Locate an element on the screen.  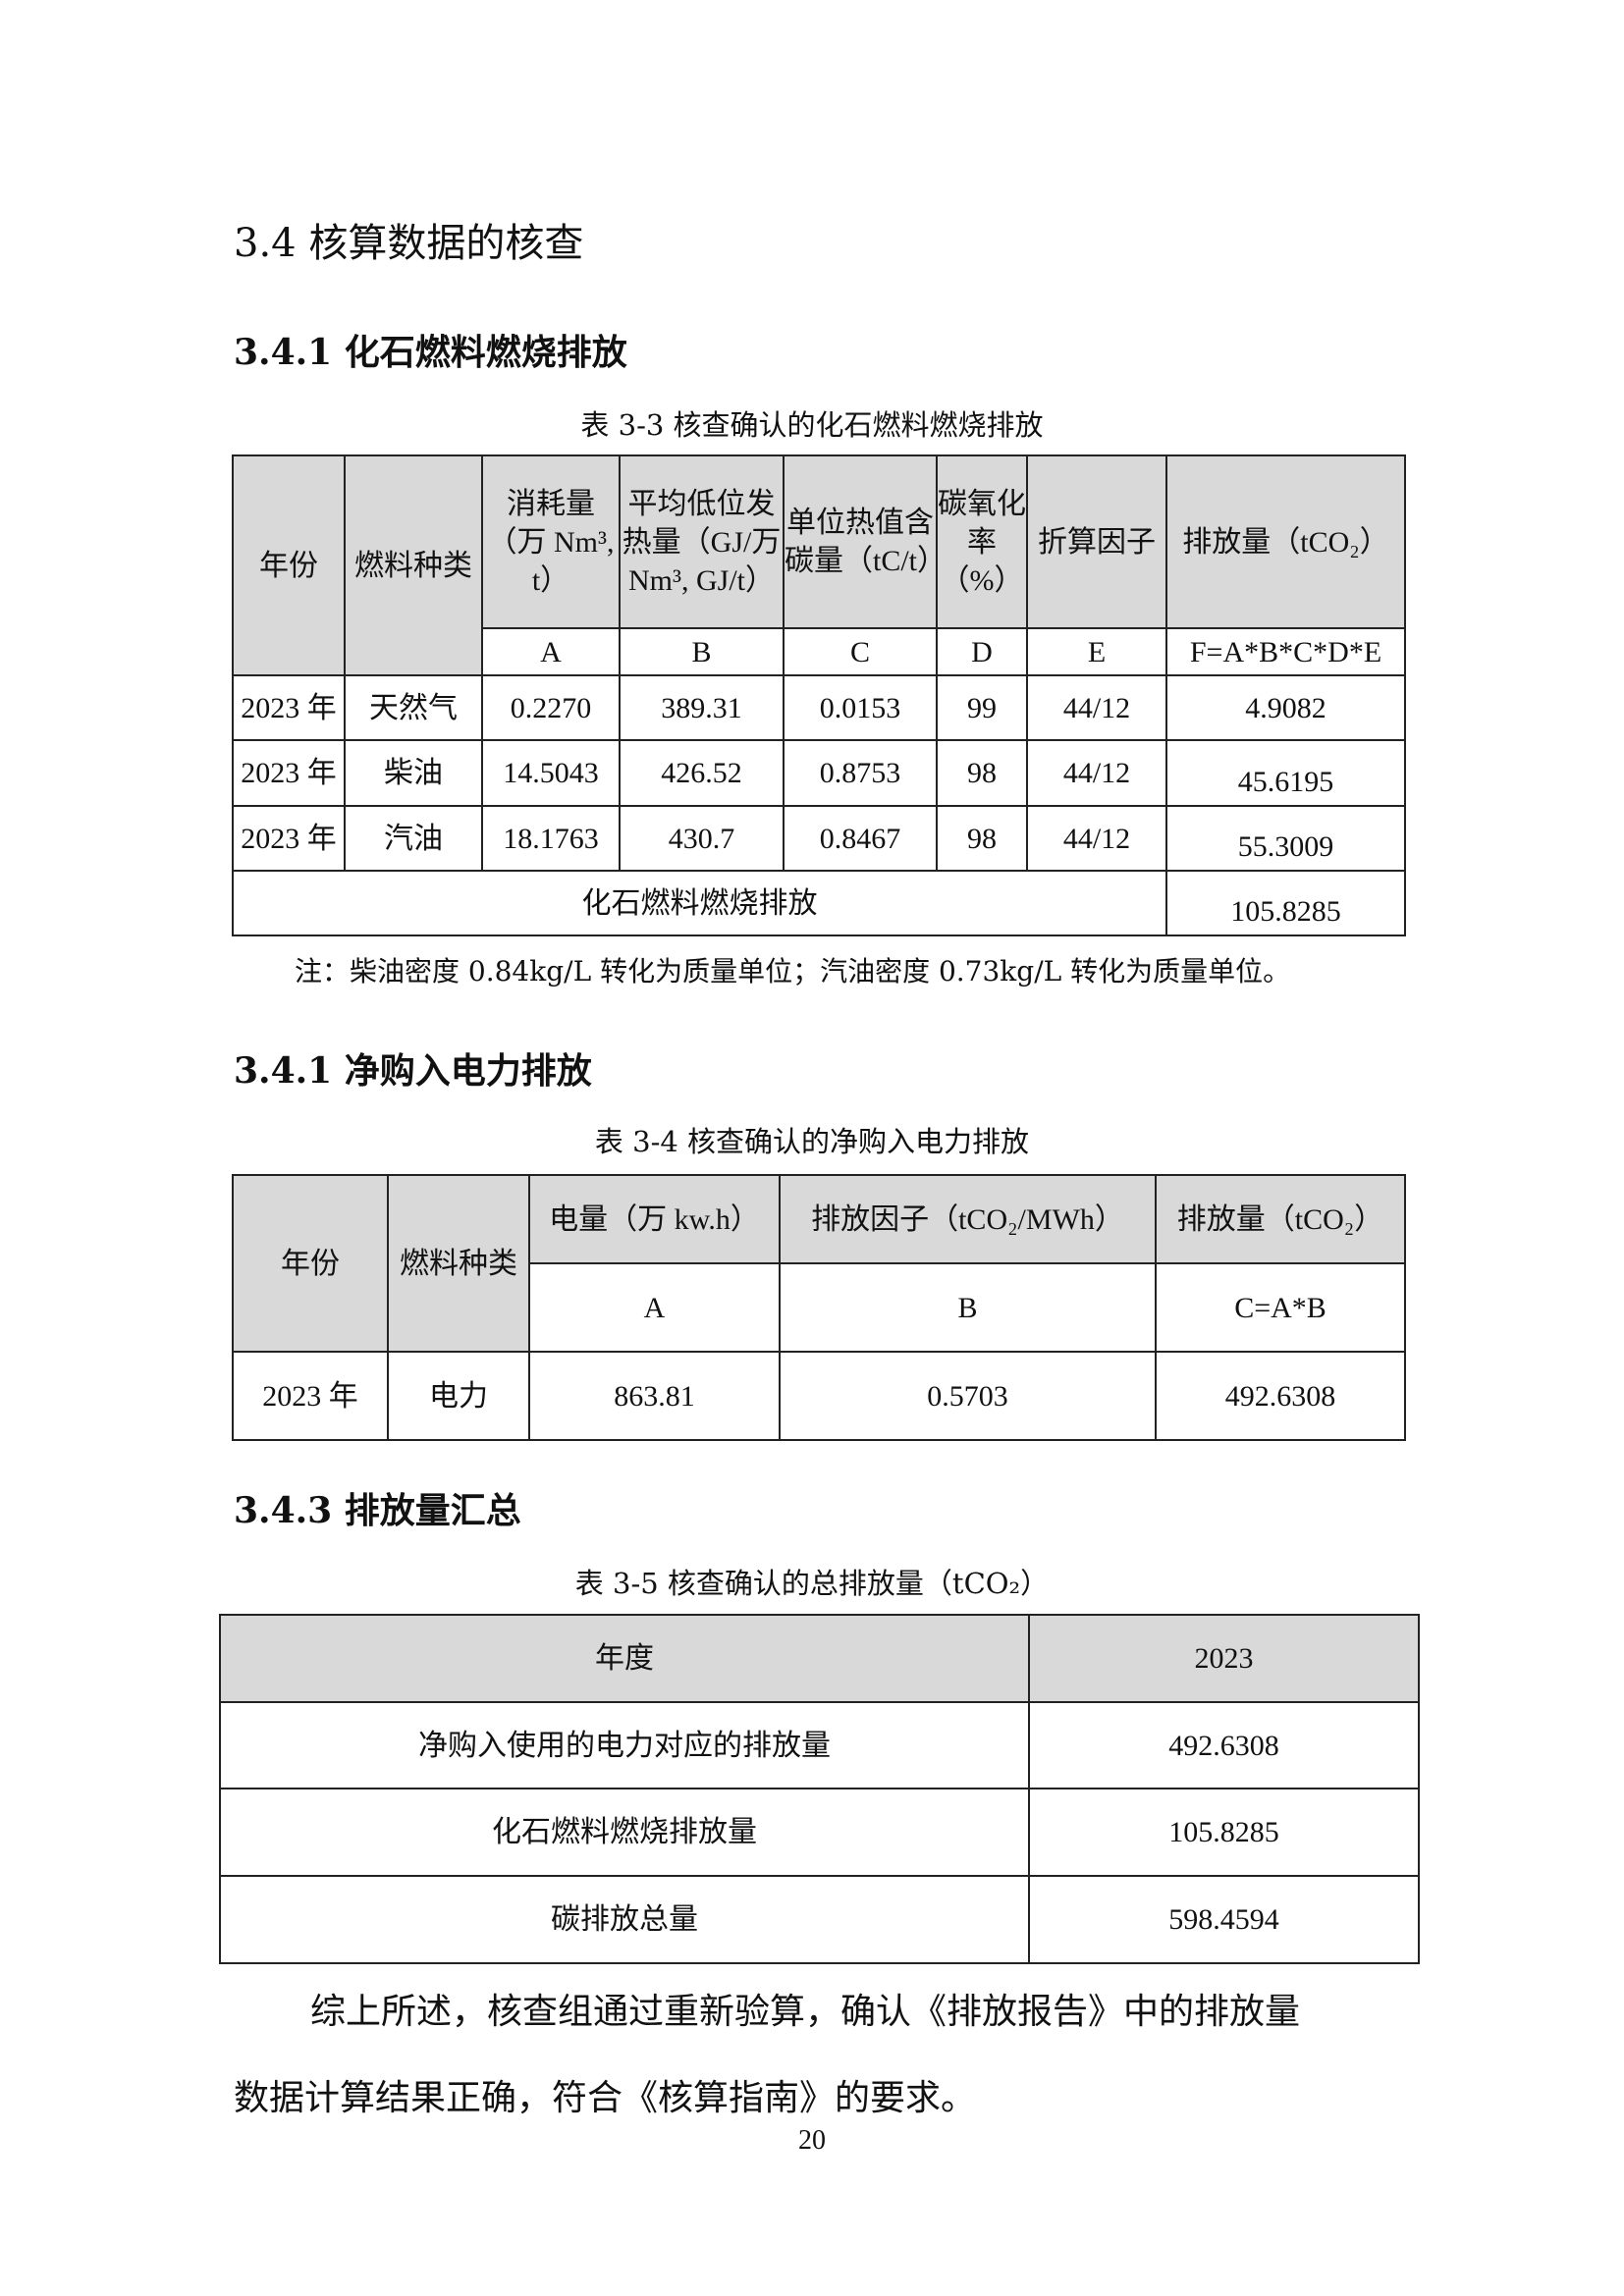
letter-e: E is located at coordinates (1096, 651).